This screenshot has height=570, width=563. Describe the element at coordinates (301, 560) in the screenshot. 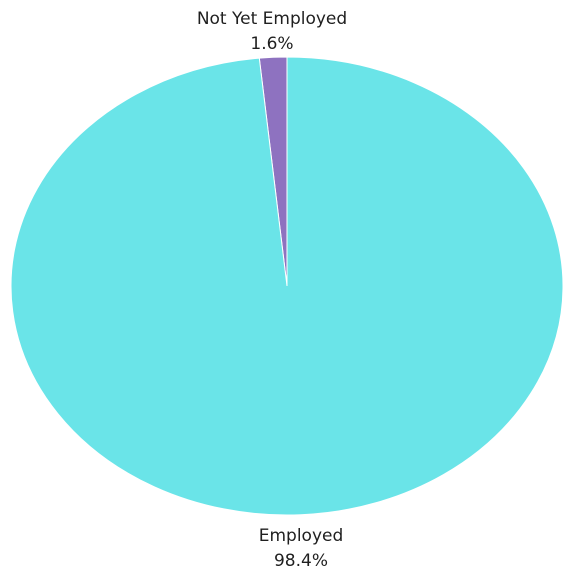

I see `slice-percent-employed: 98.4%` at that location.